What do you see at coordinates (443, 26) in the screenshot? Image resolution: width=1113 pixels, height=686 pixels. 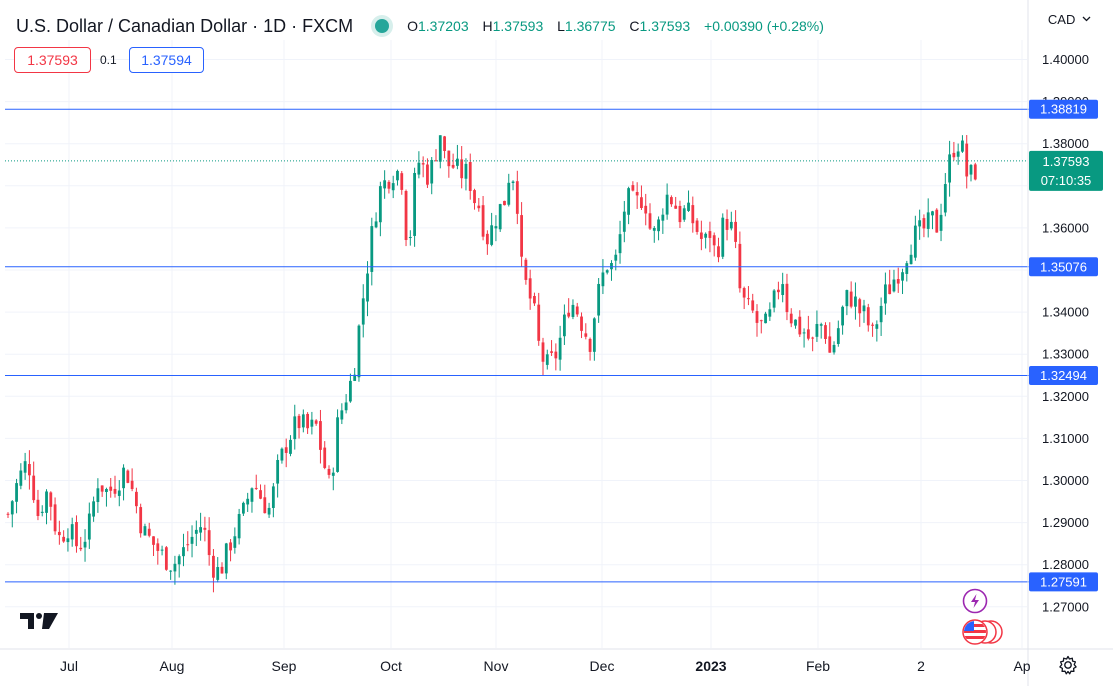 I see `open-value: 1.37203` at bounding box center [443, 26].